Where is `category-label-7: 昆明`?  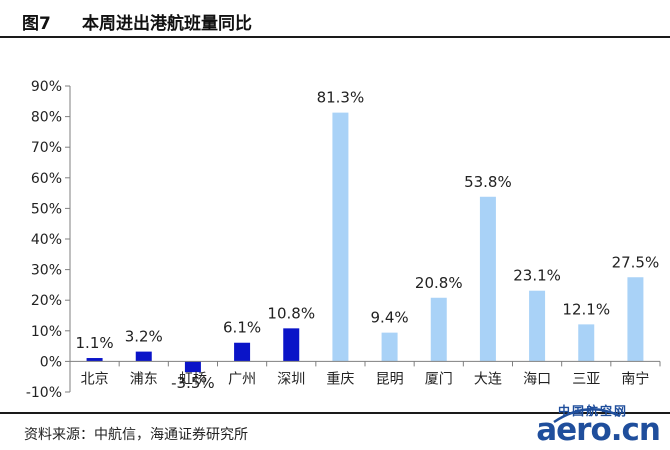
category-label-7: 昆明 is located at coordinates (390, 379).